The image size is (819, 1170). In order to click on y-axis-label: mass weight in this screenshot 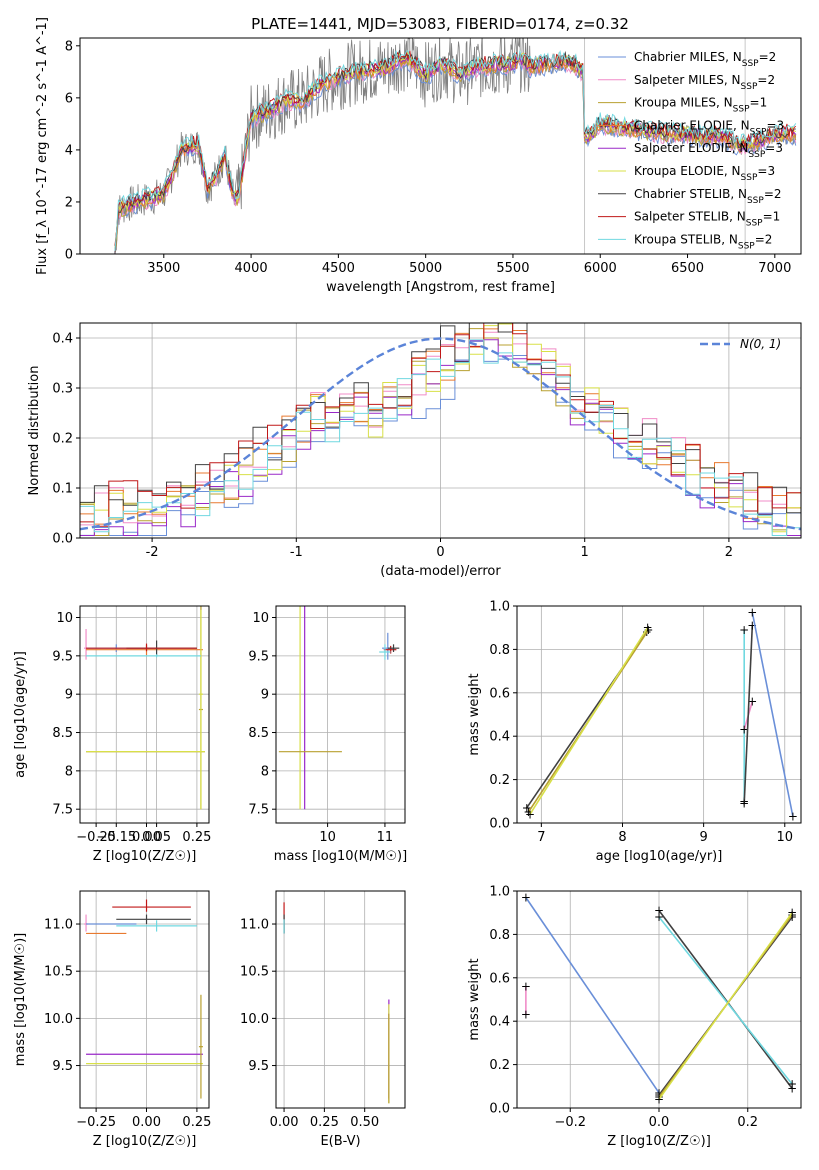, I will do `click(474, 714)`.